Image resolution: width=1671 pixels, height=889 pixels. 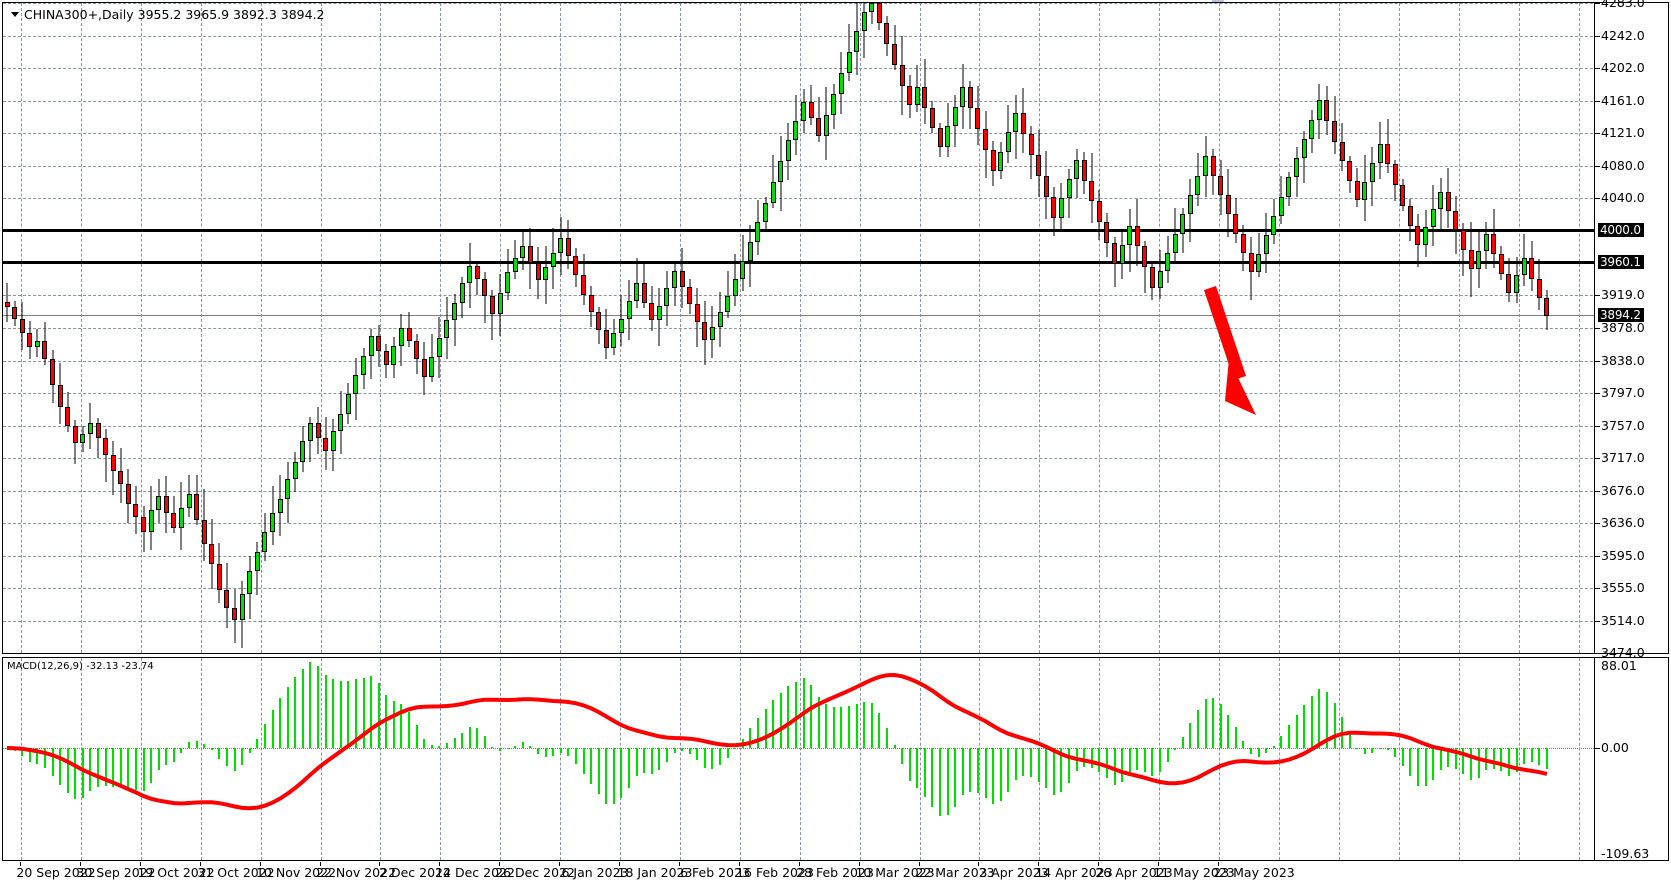 I want to click on price-level-support, so click(x=835, y=263).